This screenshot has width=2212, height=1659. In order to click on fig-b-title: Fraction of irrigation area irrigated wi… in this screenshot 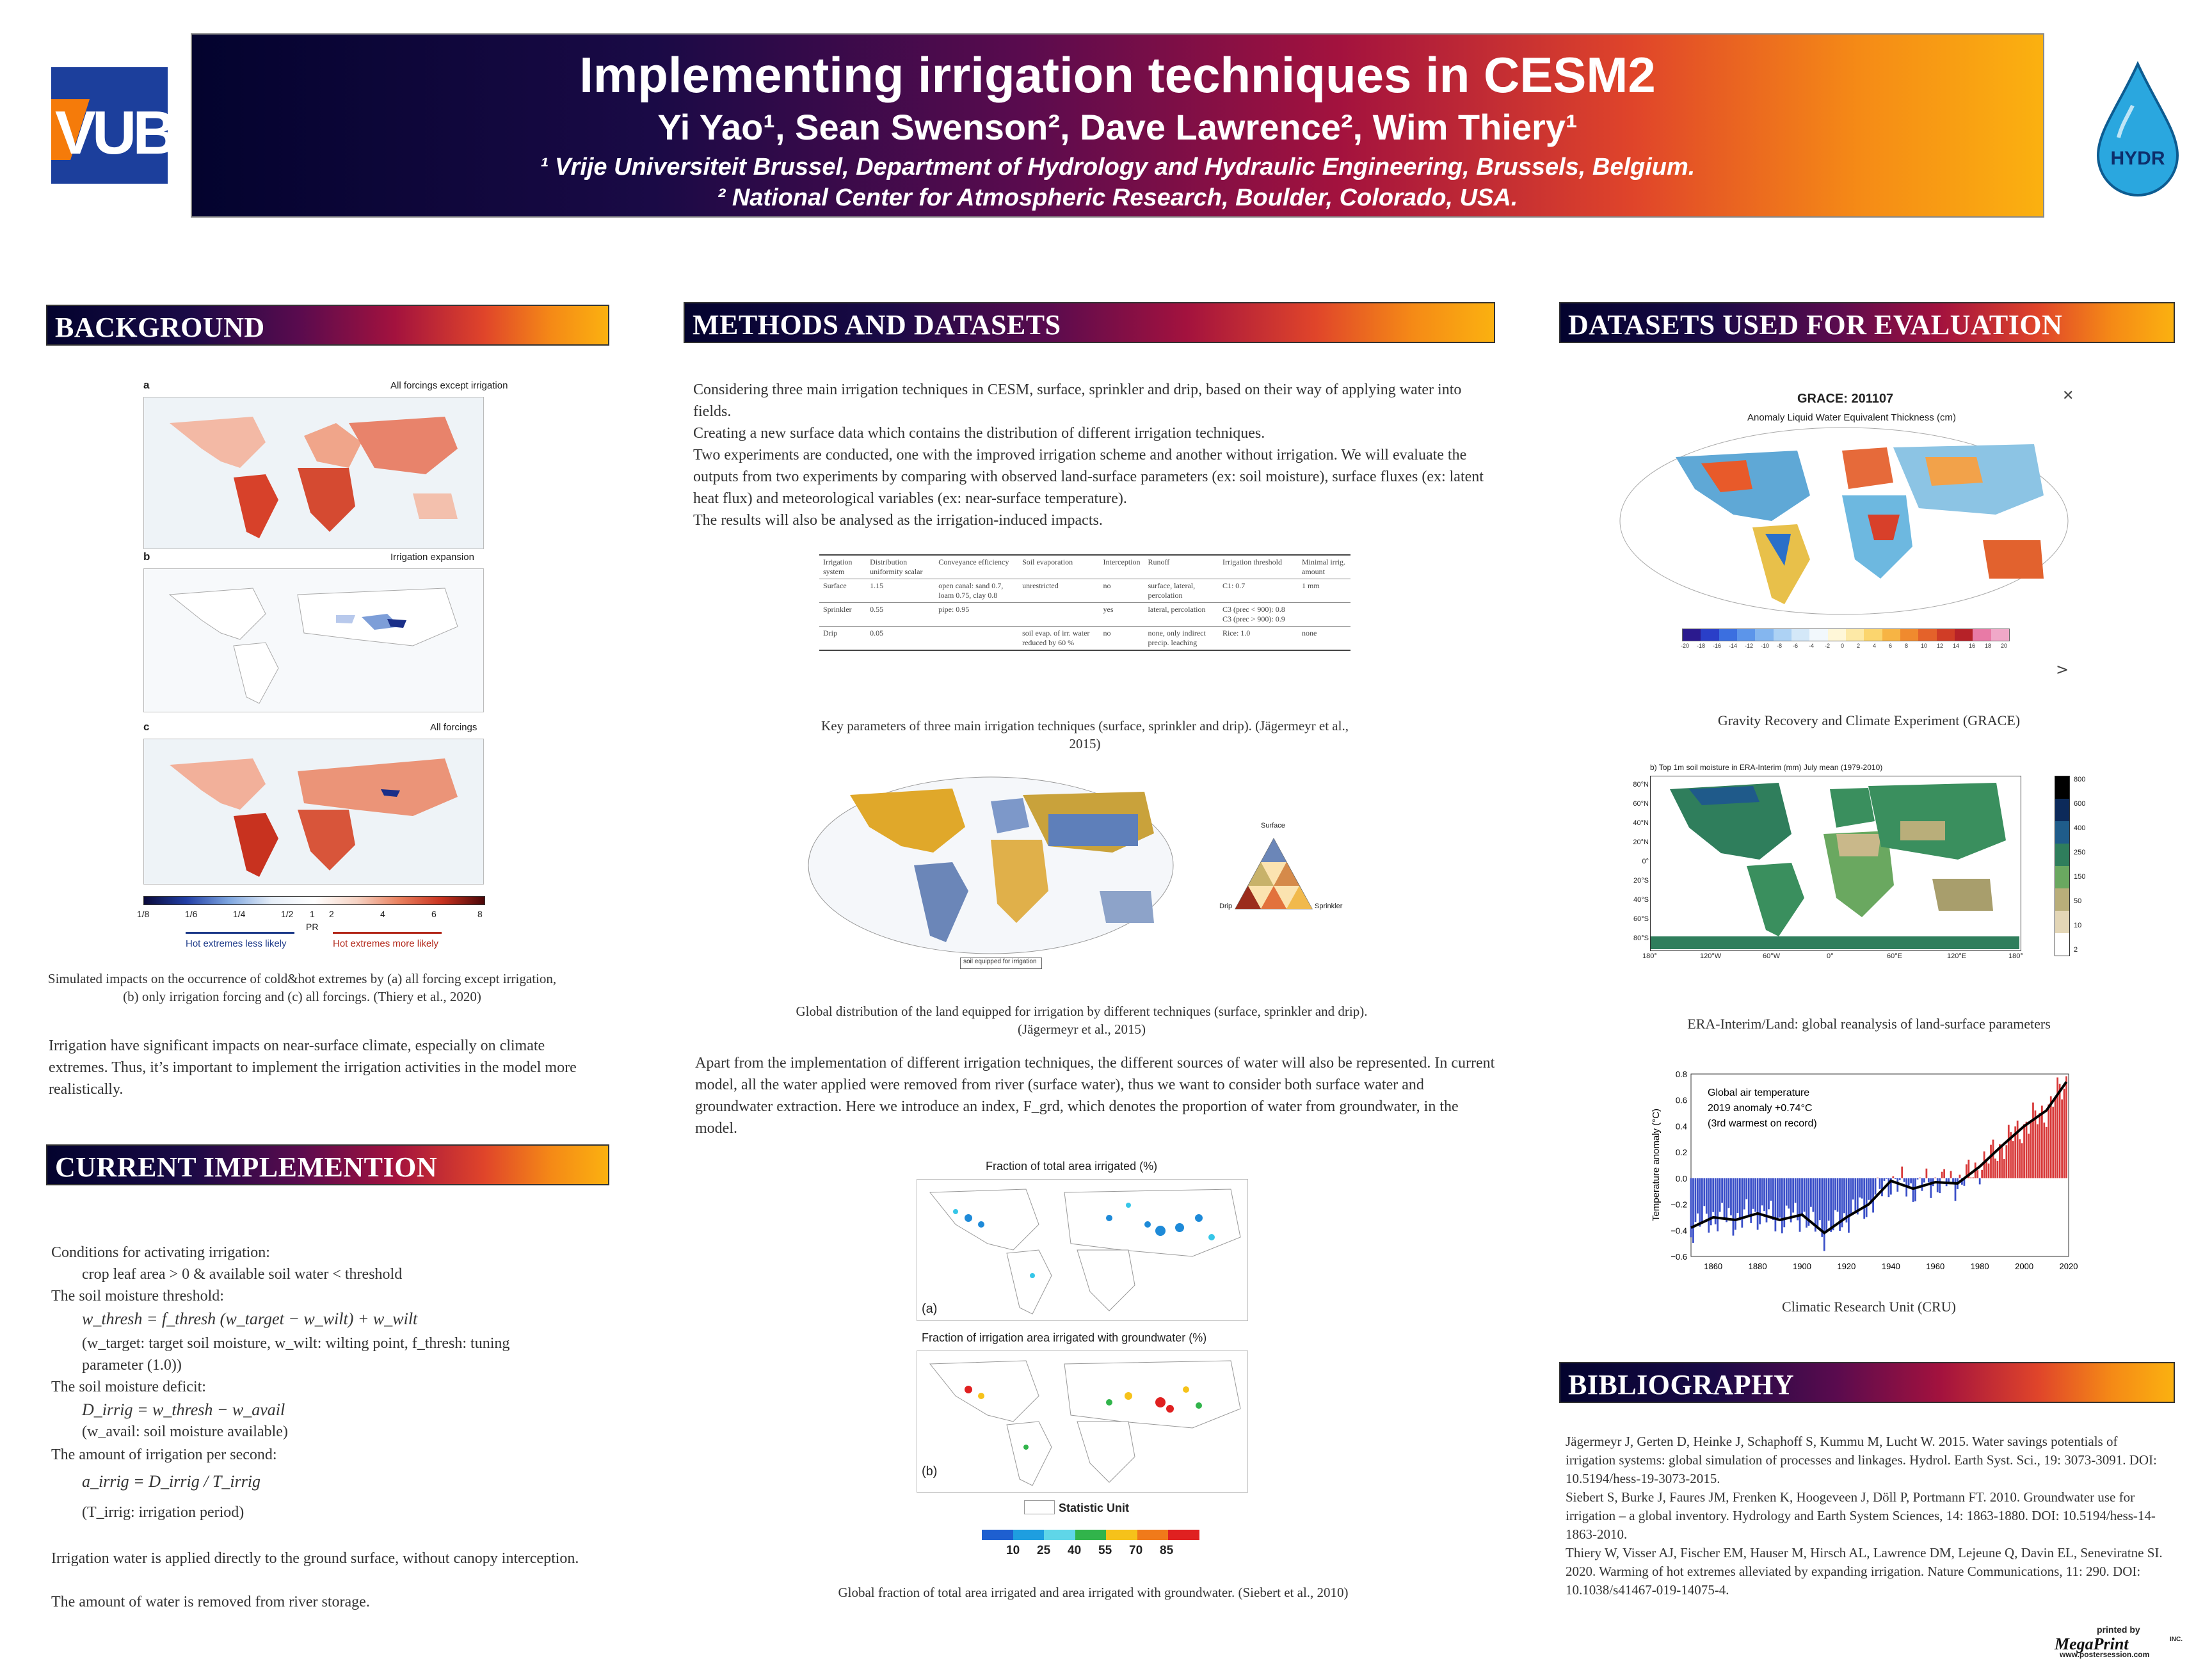, I will do `click(1064, 1337)`.